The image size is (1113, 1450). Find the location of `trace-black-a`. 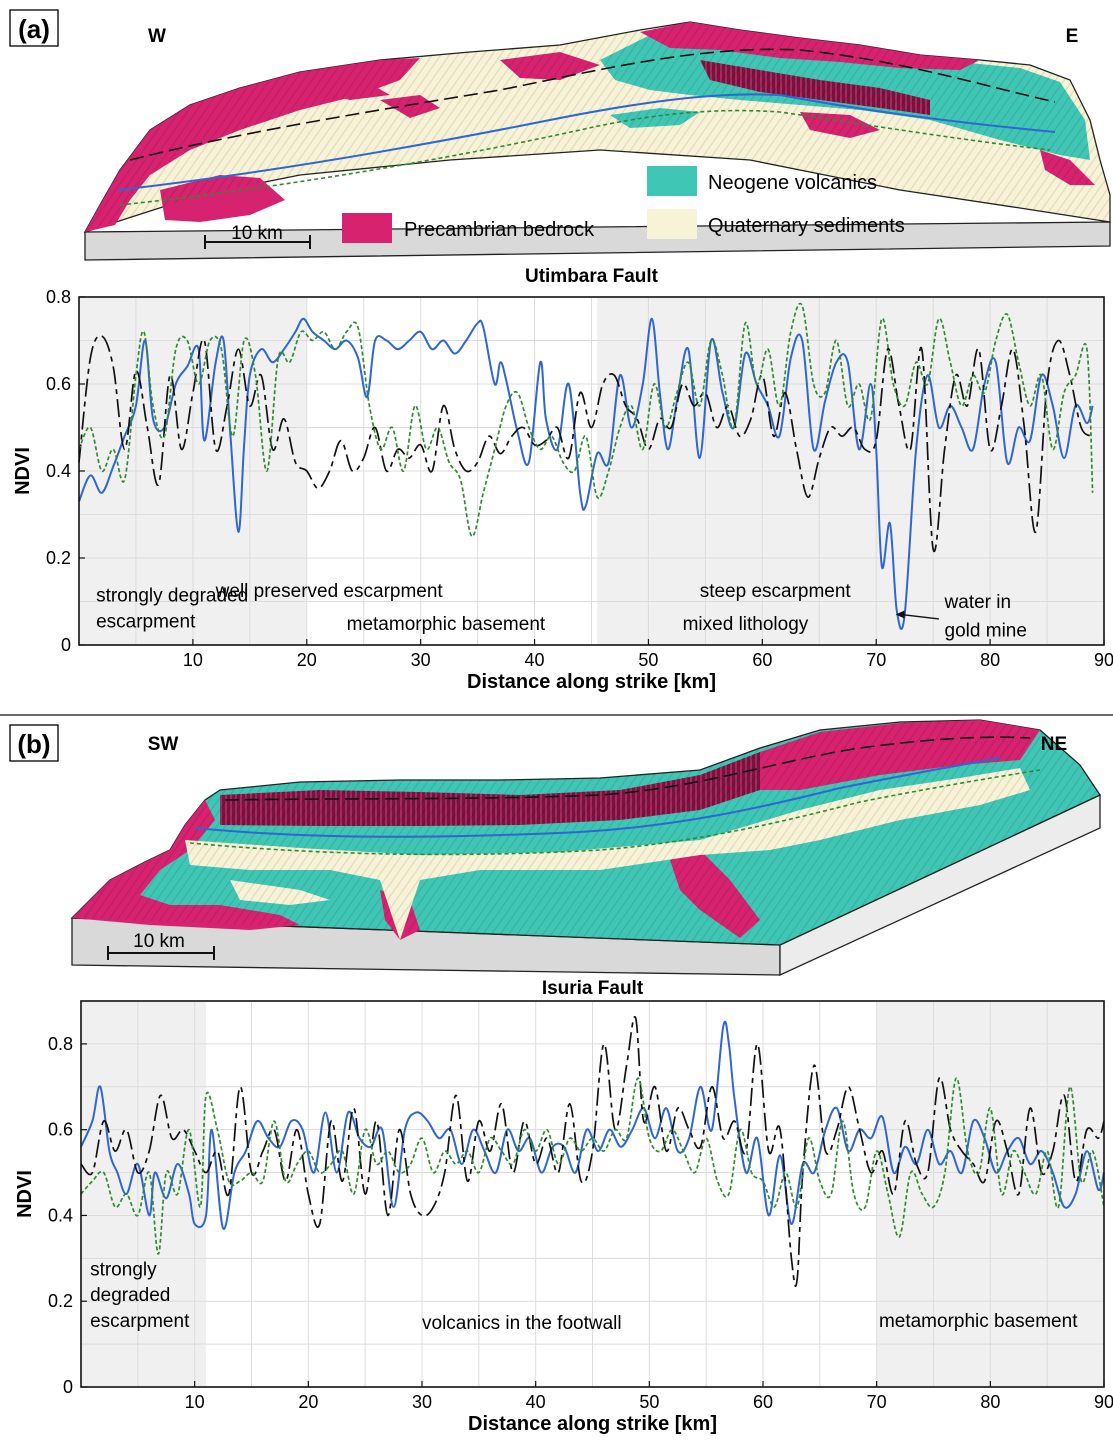

trace-black-a is located at coordinates (592, 104).